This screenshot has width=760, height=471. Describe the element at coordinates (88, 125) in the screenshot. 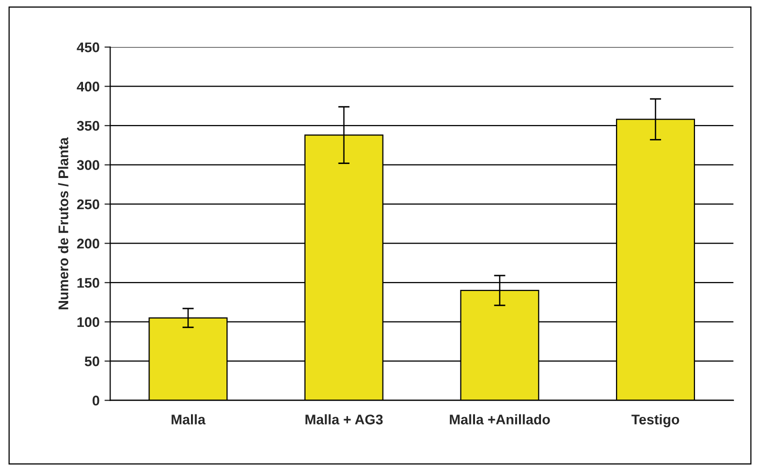

I see `y-tick-label: 350` at that location.